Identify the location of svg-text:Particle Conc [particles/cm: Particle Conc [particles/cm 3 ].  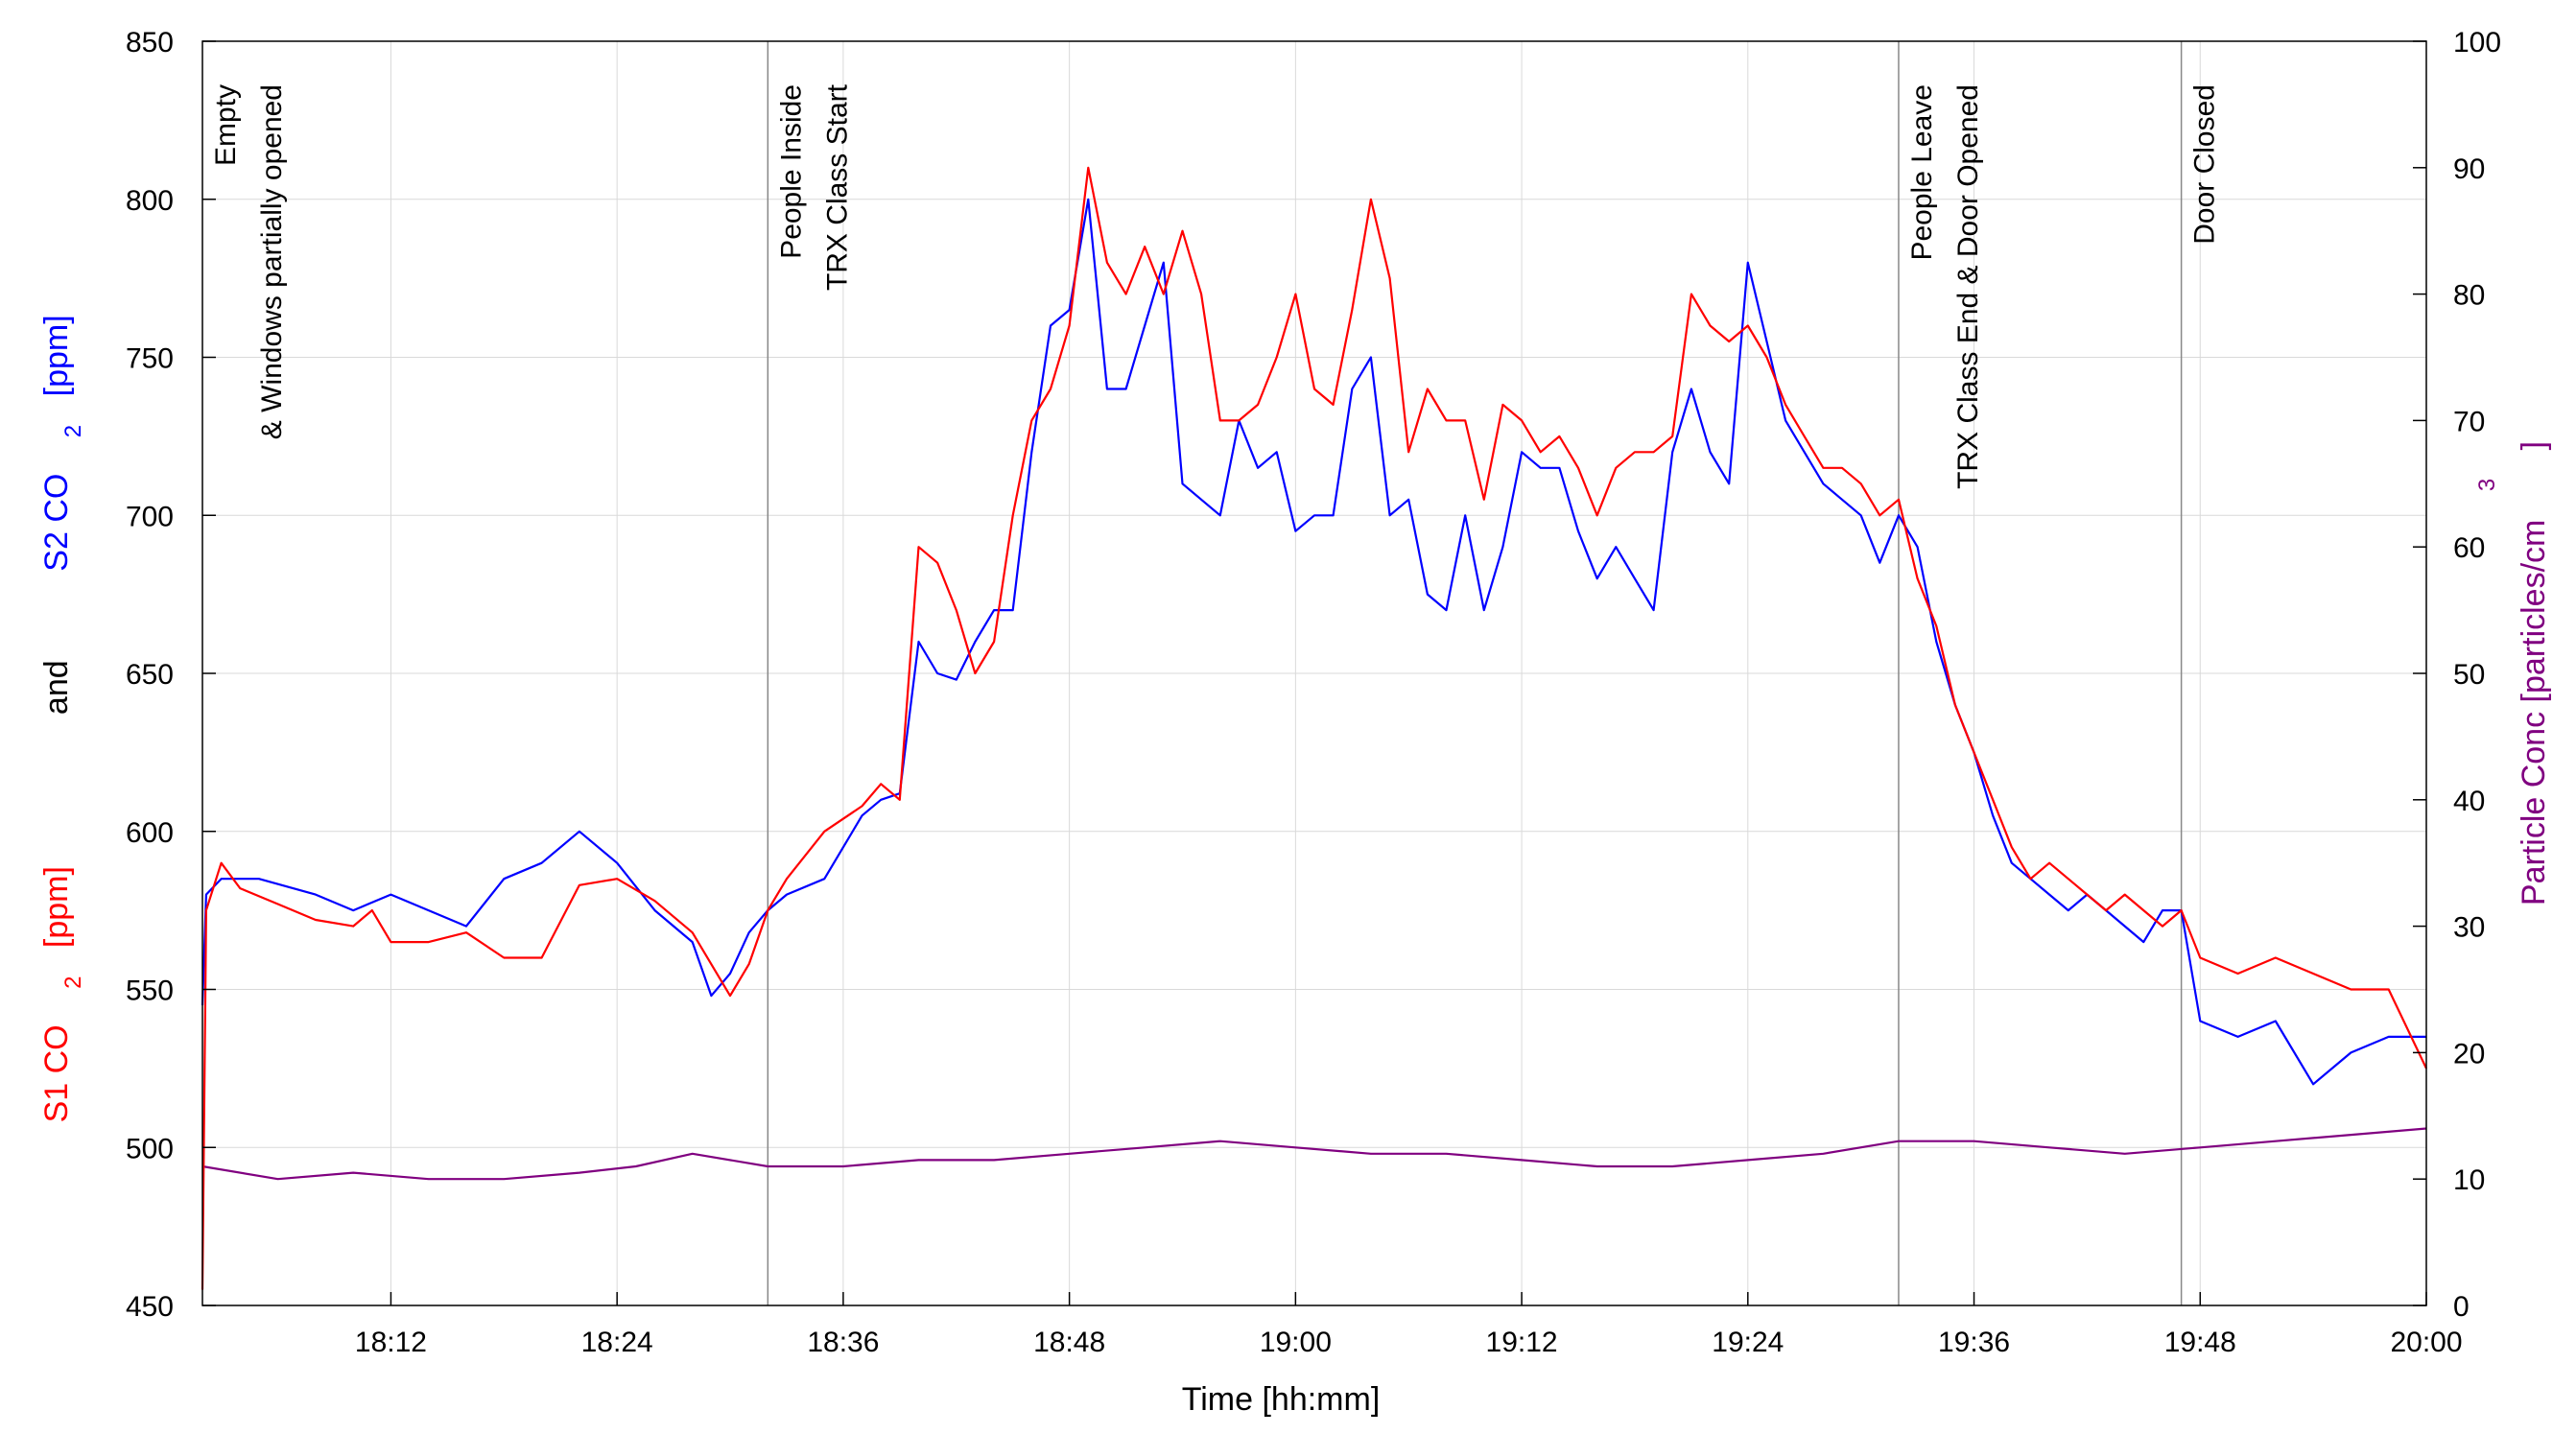
(2509, 673).